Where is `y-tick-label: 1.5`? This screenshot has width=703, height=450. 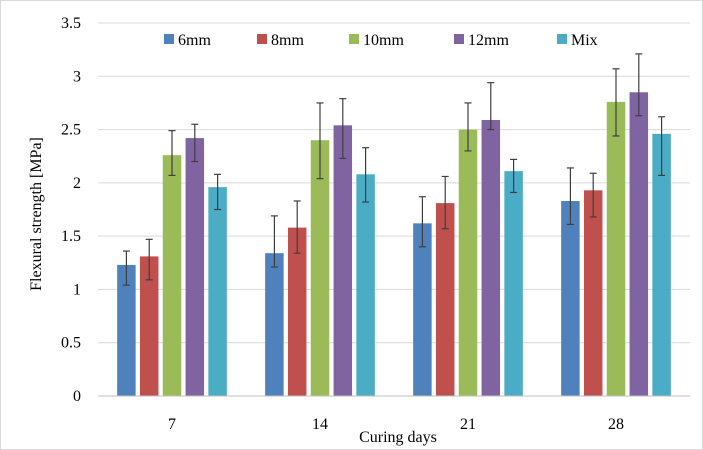 y-tick-label: 1.5 is located at coordinates (71, 236).